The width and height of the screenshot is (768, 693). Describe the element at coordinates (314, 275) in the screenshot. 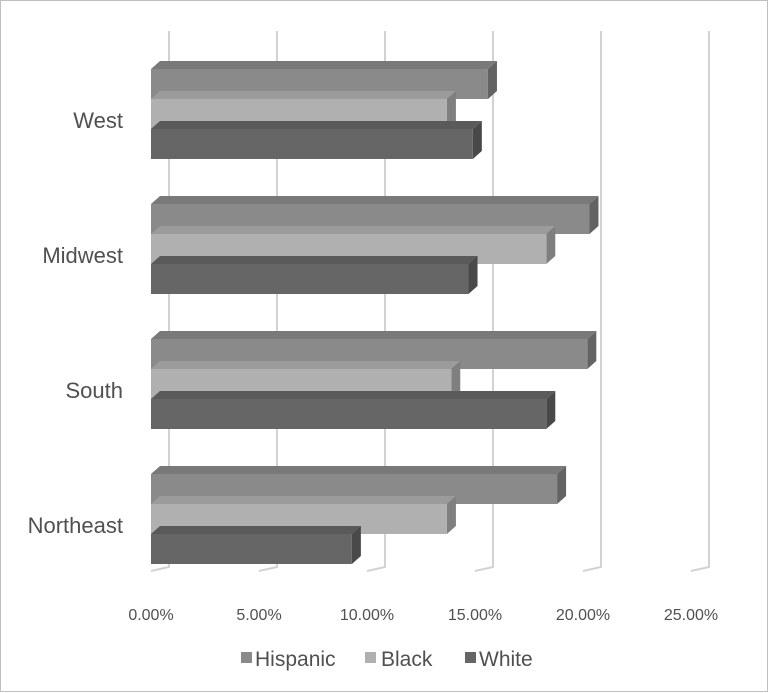

I see `bar-midwest-white` at that location.